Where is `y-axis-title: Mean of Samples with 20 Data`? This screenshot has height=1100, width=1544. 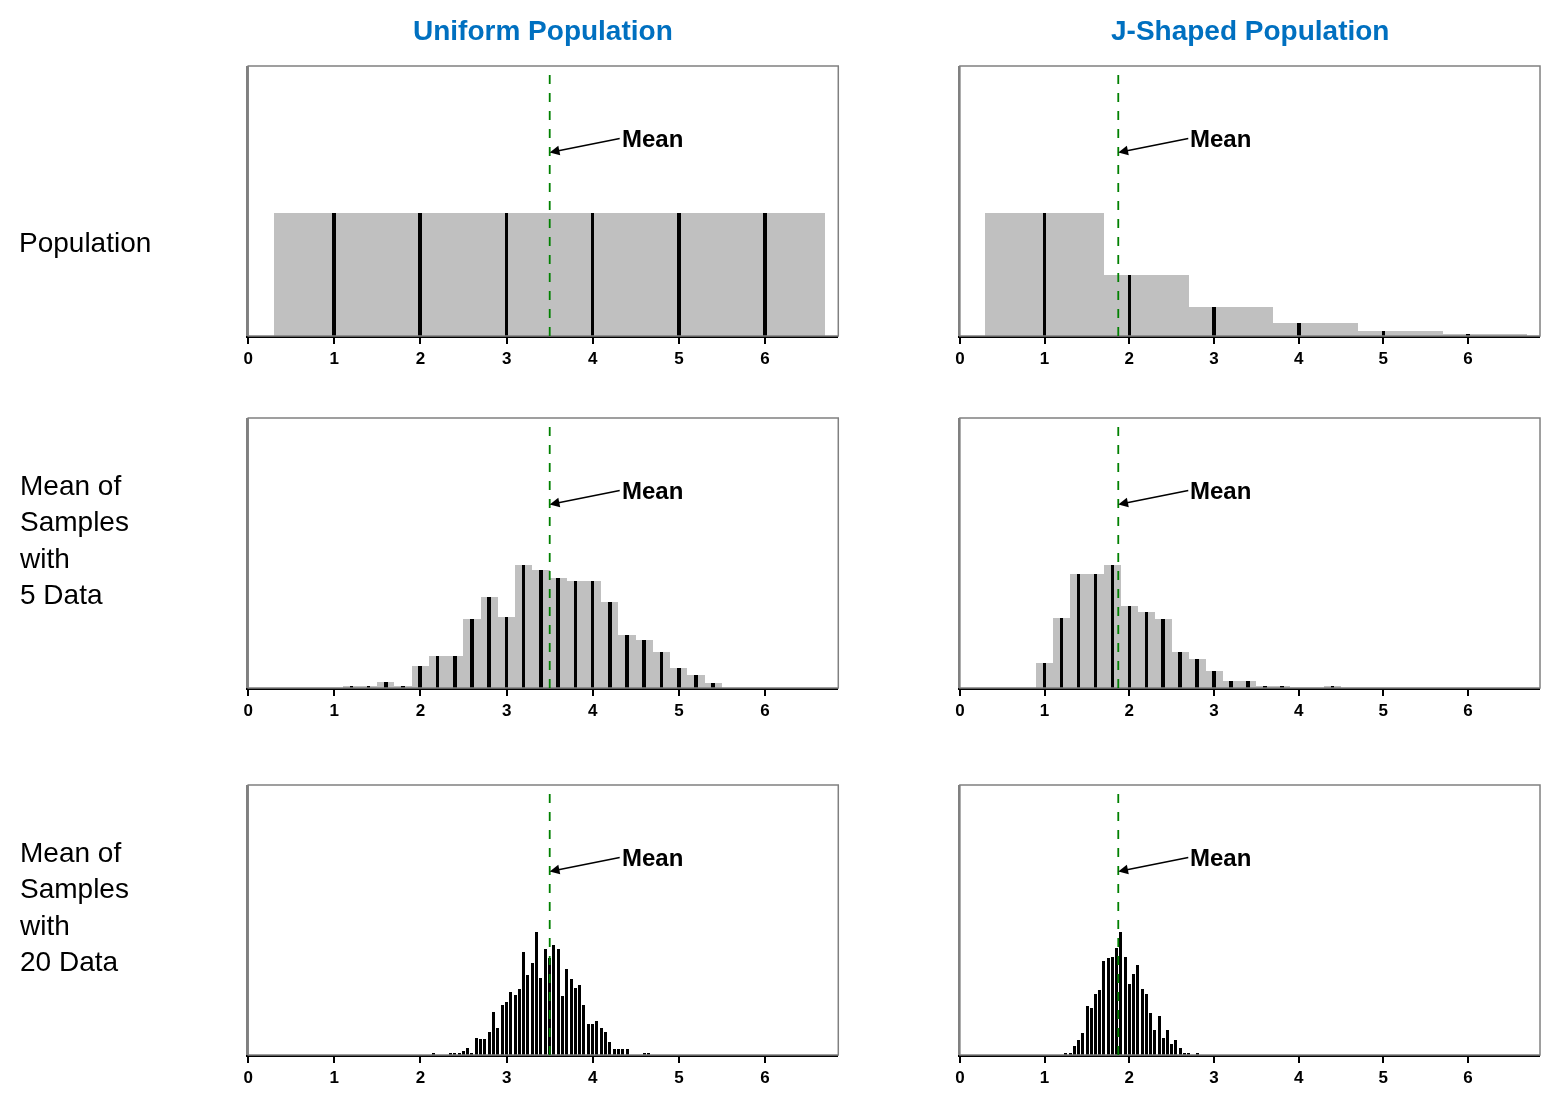
y-axis-title: Mean of Samples with 20 Data is located at coordinates (74, 907).